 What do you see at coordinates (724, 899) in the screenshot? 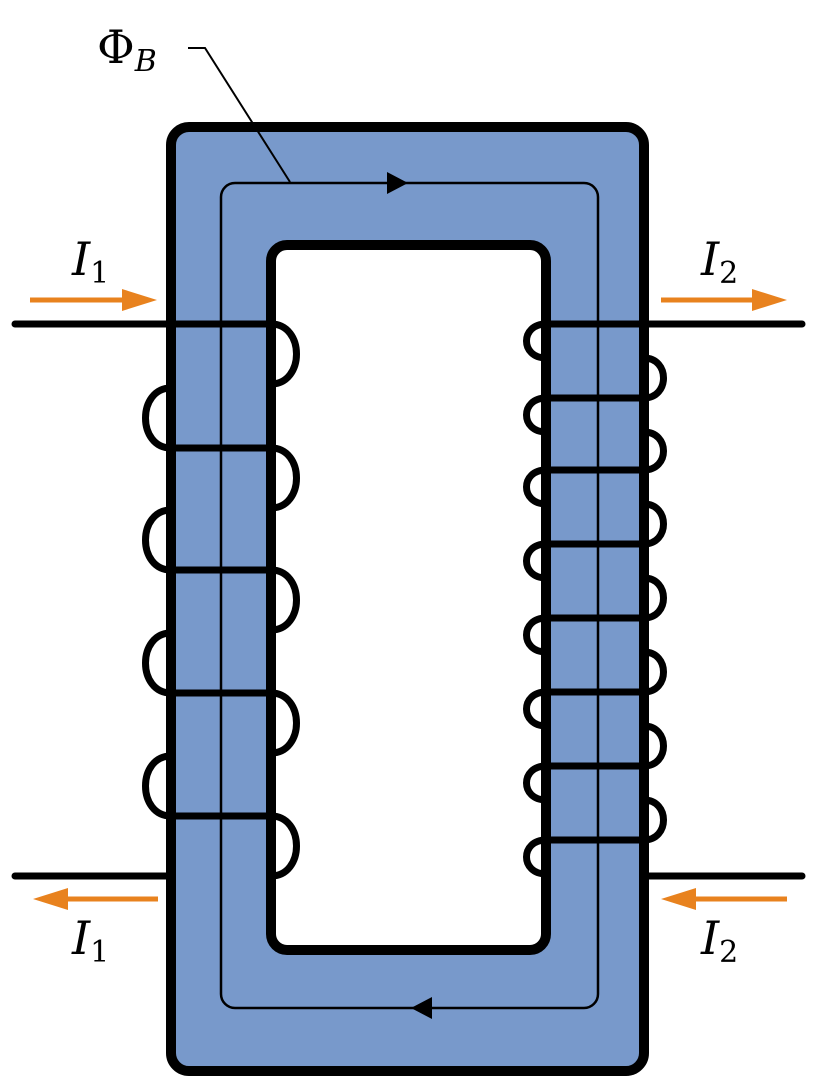
I see `secondary-current-return-arrow` at bounding box center [724, 899].